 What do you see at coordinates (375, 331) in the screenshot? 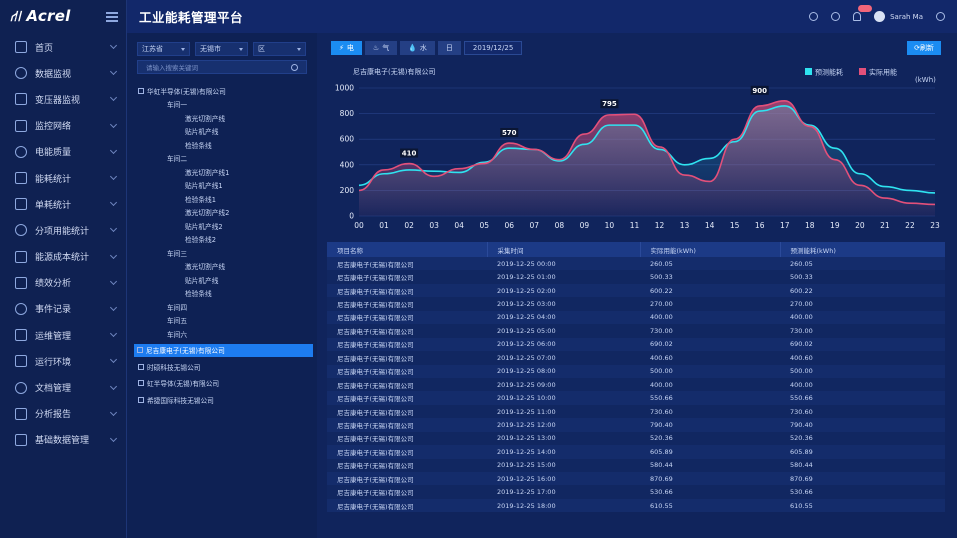
I see `table-cell: 尼吉康电子(无锡)有限公司` at bounding box center [375, 331].